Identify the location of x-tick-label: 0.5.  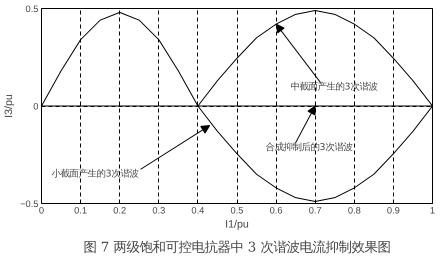
(237, 211).